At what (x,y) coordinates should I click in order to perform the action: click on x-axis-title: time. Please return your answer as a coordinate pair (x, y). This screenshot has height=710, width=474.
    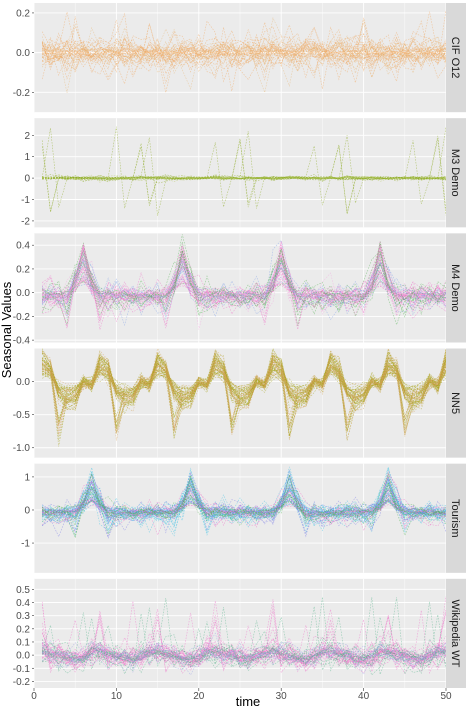
    Looking at the image, I should click on (248, 701).